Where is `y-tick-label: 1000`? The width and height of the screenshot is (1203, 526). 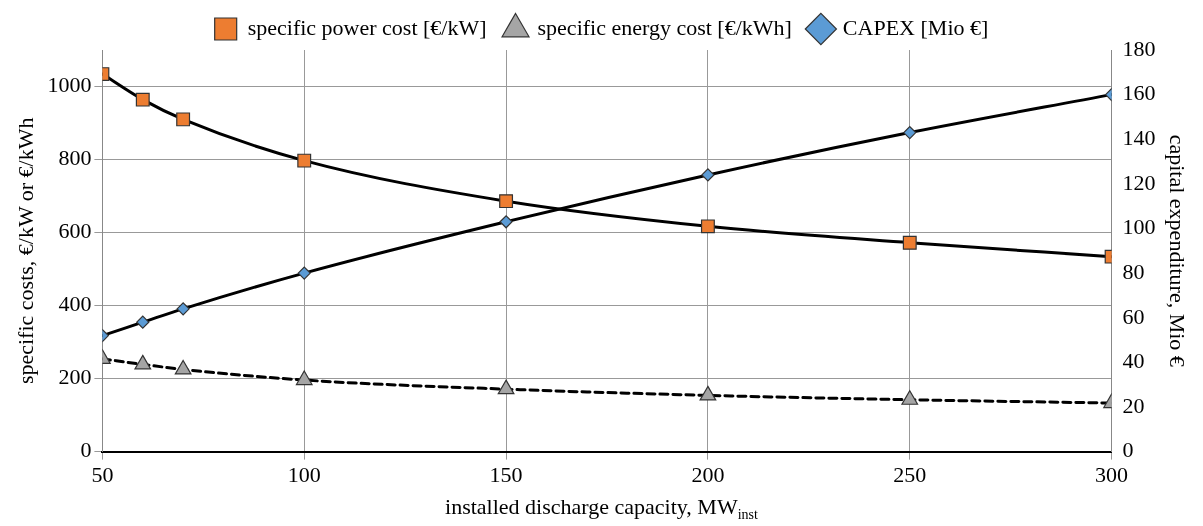
y-tick-label: 1000 is located at coordinates (69, 85).